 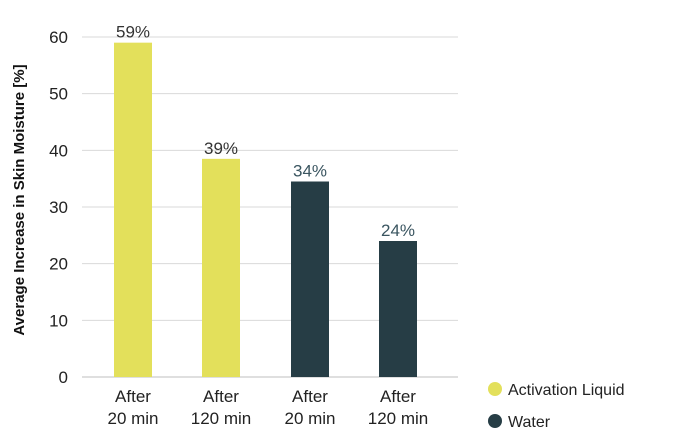 I want to click on bar-data-label: 39%, so click(x=221, y=148).